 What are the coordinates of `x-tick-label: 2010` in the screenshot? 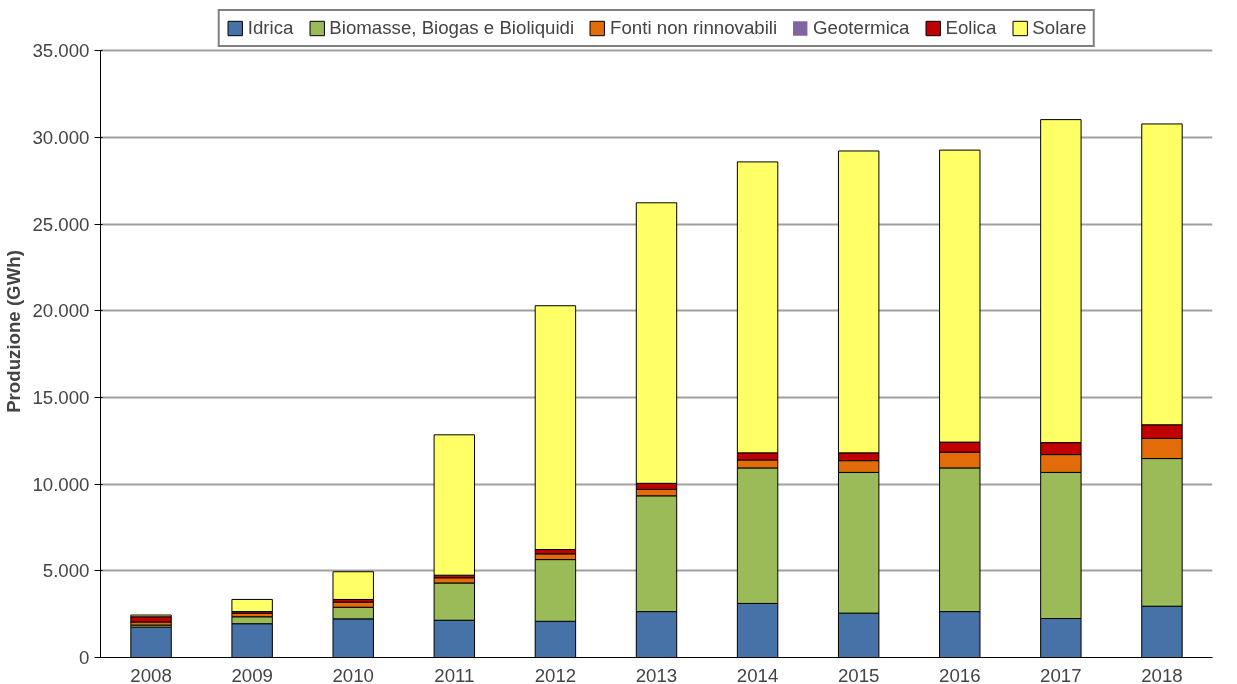 It's located at (353, 674).